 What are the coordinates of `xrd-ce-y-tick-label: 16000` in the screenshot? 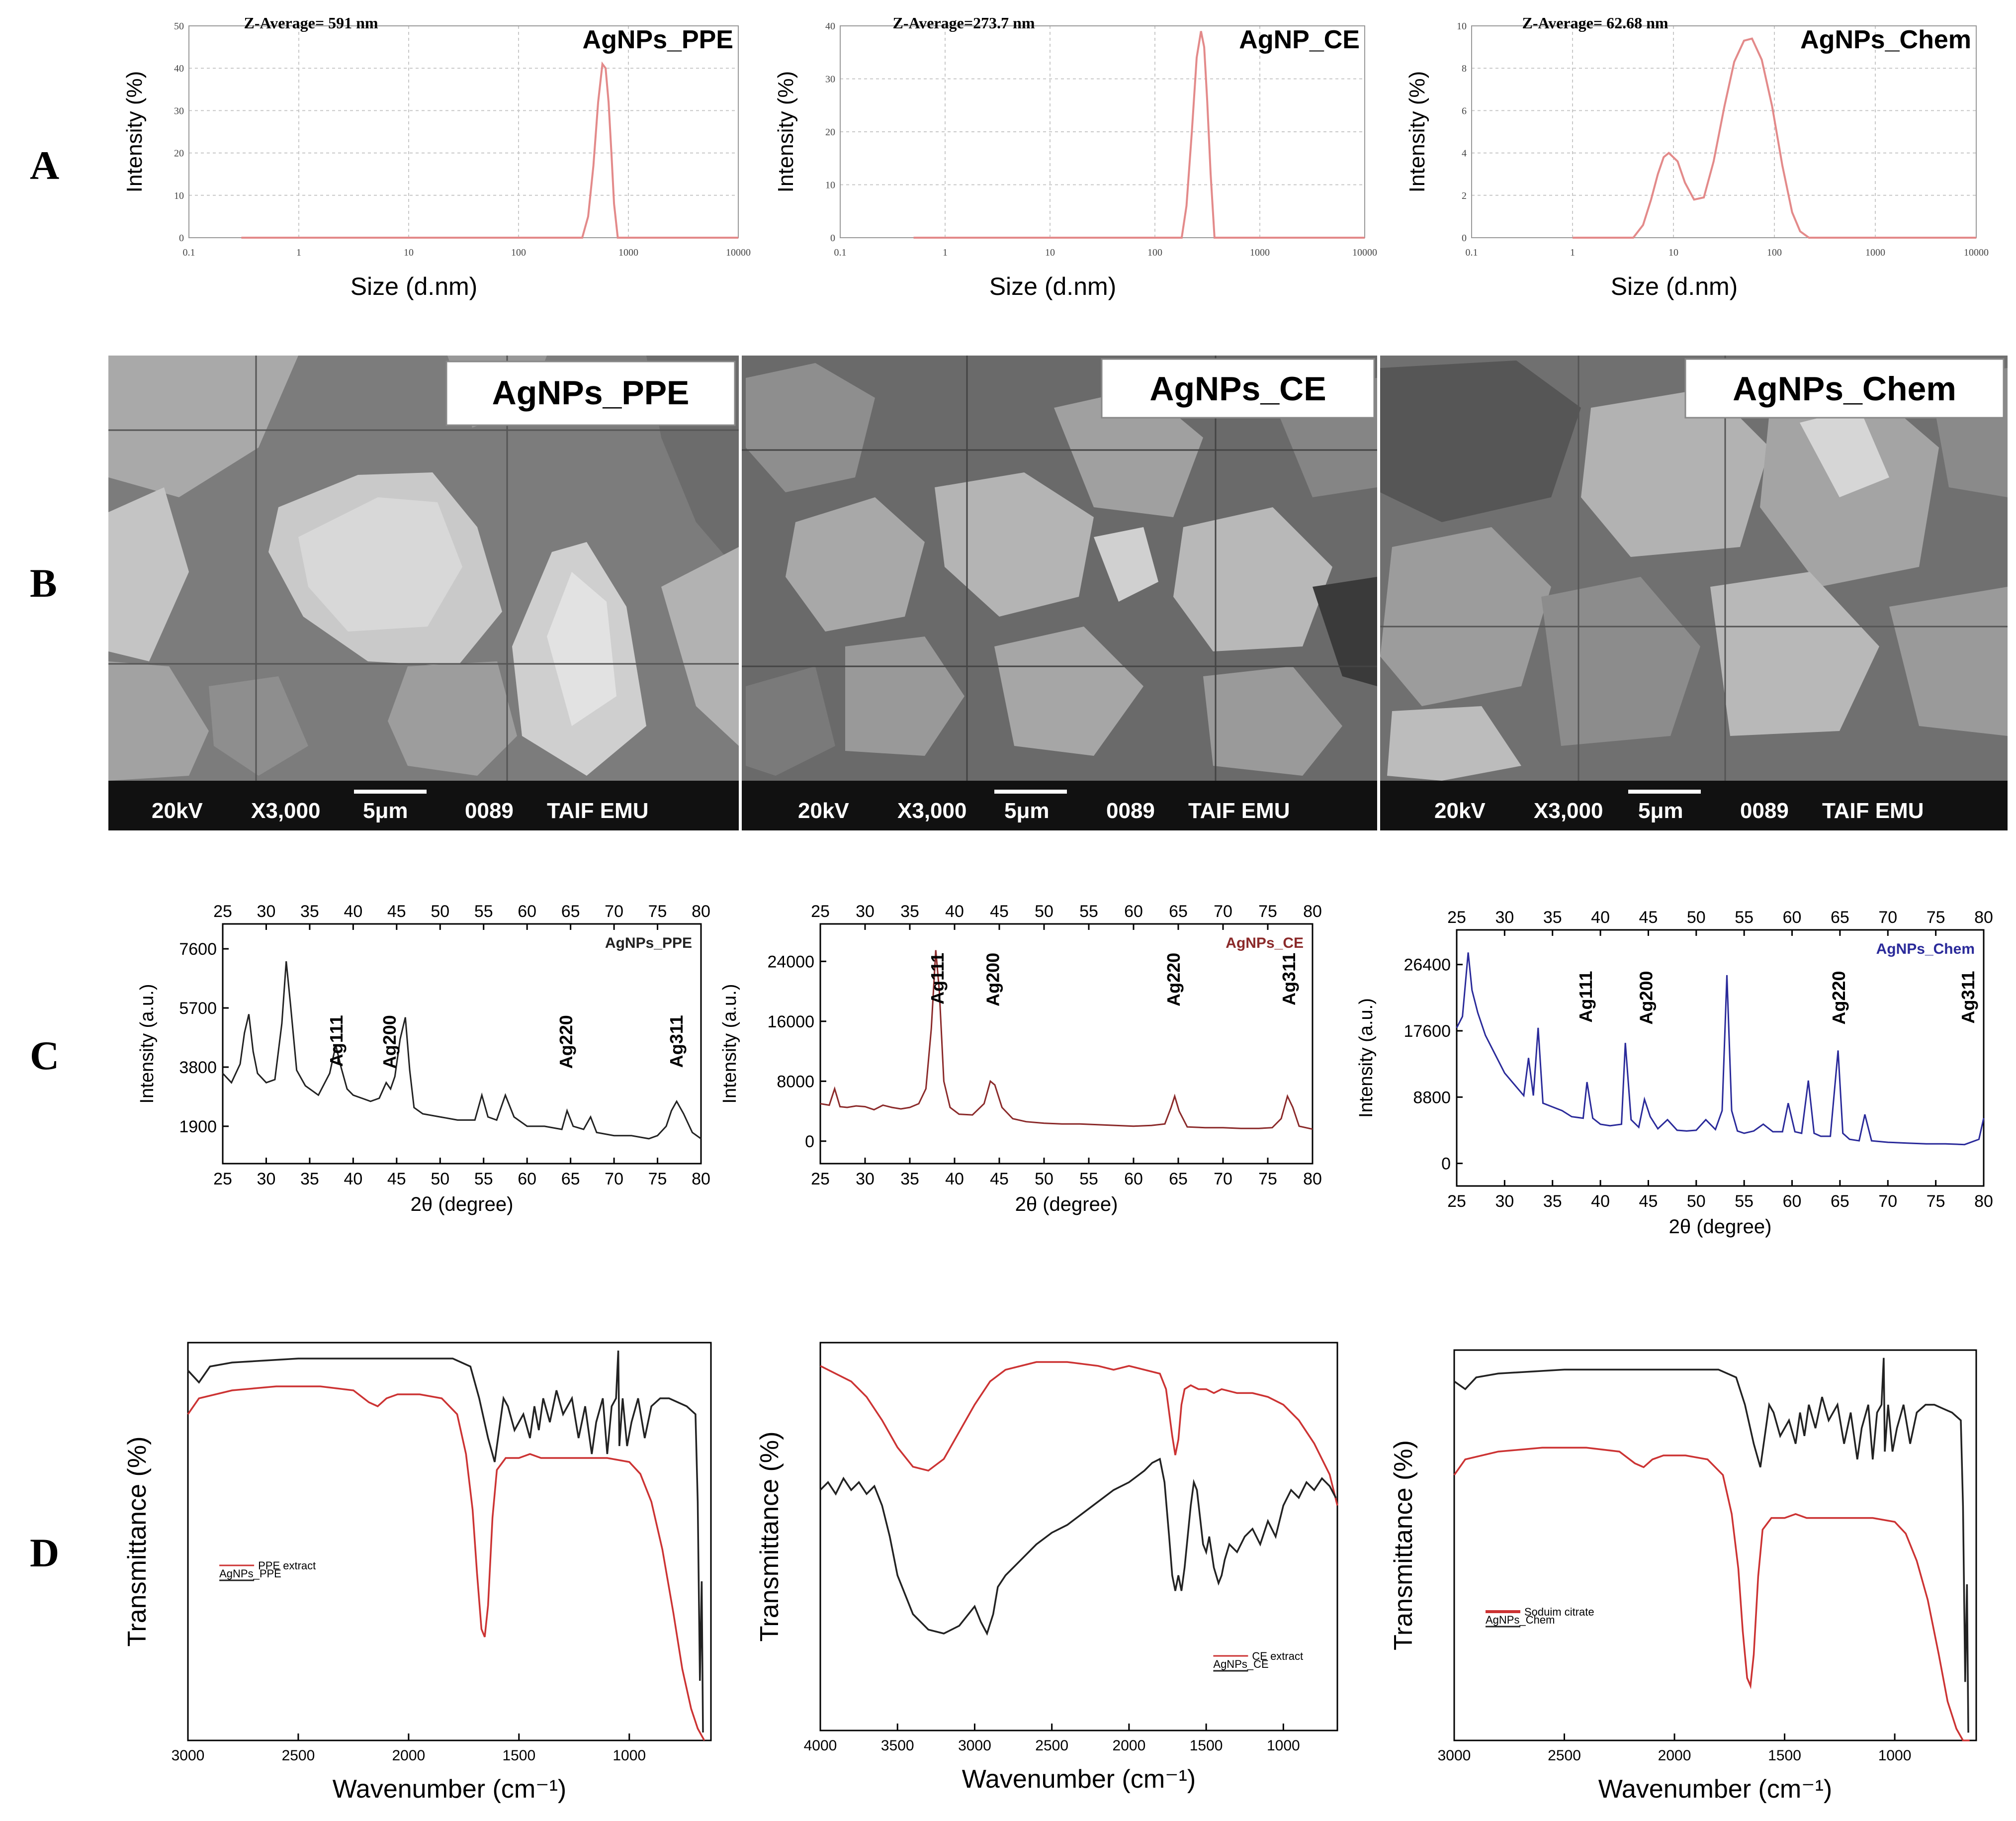 It's located at (790, 1021).